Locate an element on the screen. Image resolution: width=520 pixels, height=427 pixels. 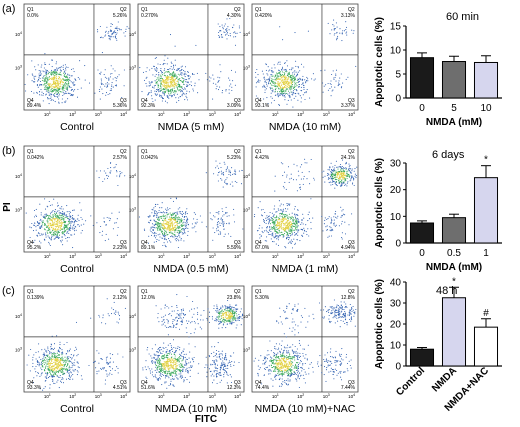
bar-chart-title: 48 h is located at coordinates (446, 291).